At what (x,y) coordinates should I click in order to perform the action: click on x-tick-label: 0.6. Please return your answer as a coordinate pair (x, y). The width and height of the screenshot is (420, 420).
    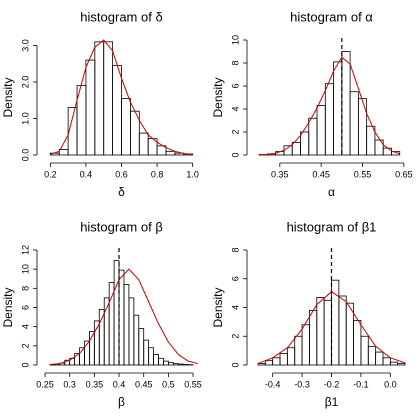
    Looking at the image, I should click on (121, 174).